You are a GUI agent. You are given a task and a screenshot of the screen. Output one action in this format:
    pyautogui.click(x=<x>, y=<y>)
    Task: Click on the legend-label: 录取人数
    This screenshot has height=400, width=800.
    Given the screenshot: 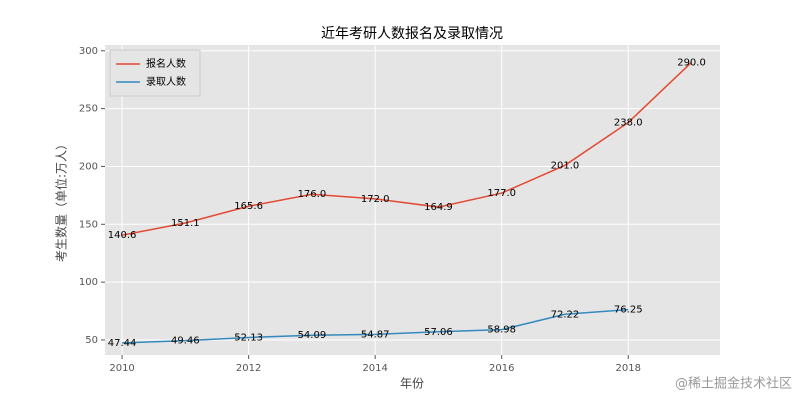 What is the action you would take?
    pyautogui.click(x=166, y=81)
    